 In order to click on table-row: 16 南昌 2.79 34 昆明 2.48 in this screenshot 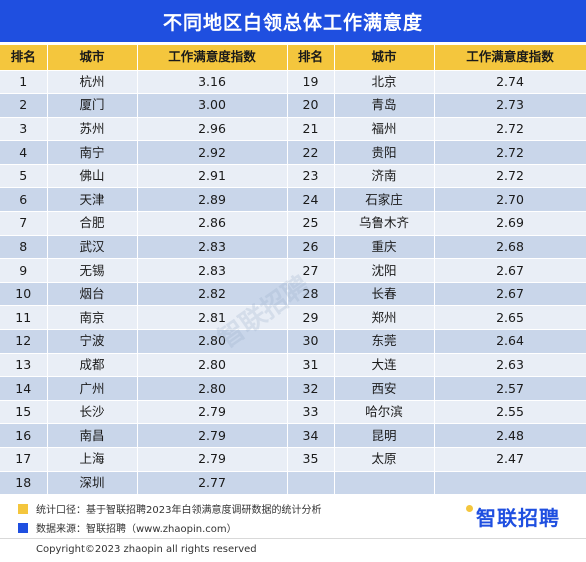, I will do `click(293, 435)`.